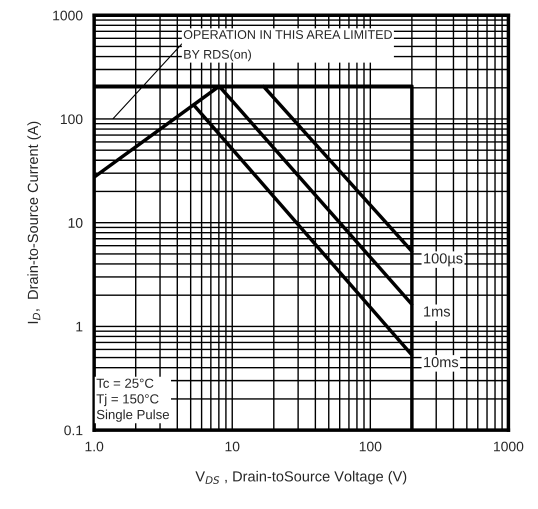 This screenshot has height=509, width=538. I want to click on x-tick-label: 100, so click(371, 447).